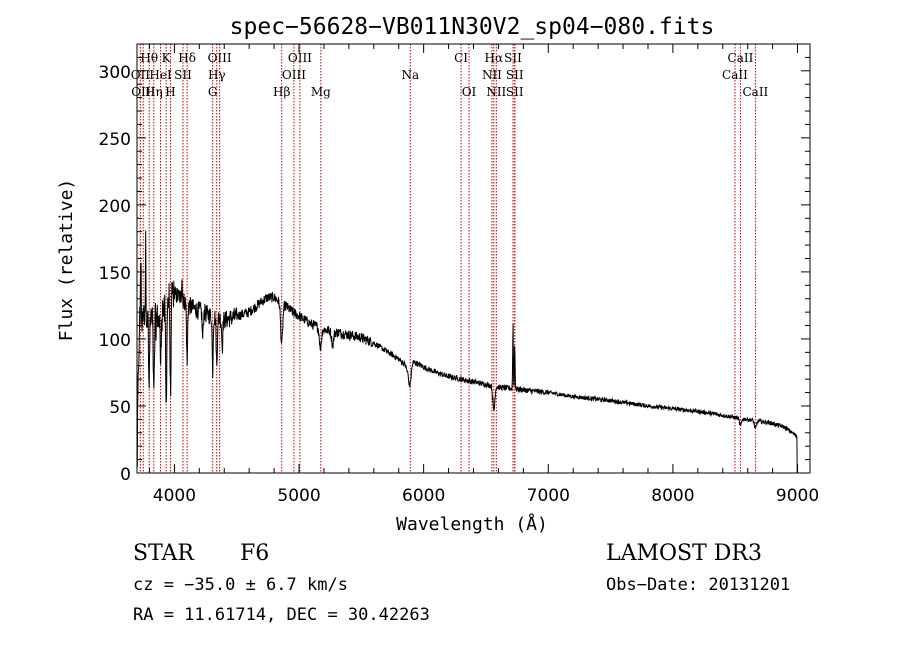  Describe the element at coordinates (281, 92) in the screenshot. I see `line-marker-label: Hβ` at that location.